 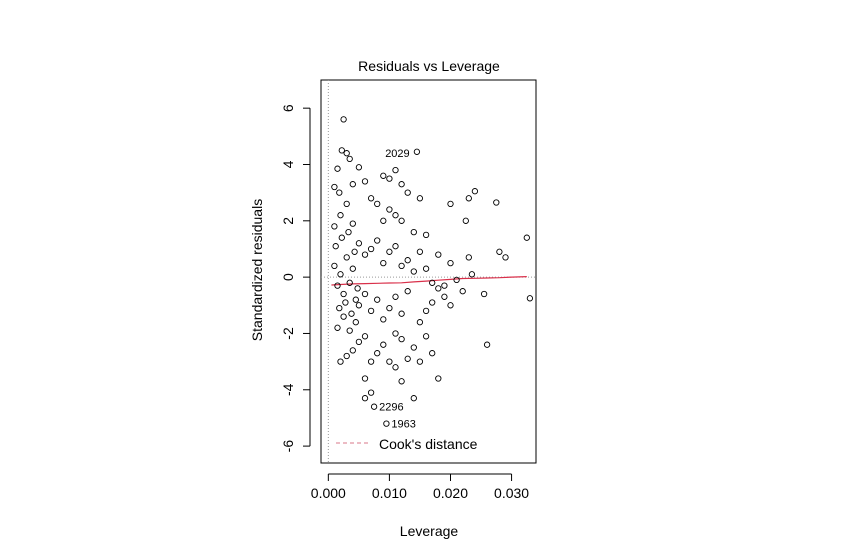 I want to click on point-label-2029: 2029, so click(x=397, y=154).